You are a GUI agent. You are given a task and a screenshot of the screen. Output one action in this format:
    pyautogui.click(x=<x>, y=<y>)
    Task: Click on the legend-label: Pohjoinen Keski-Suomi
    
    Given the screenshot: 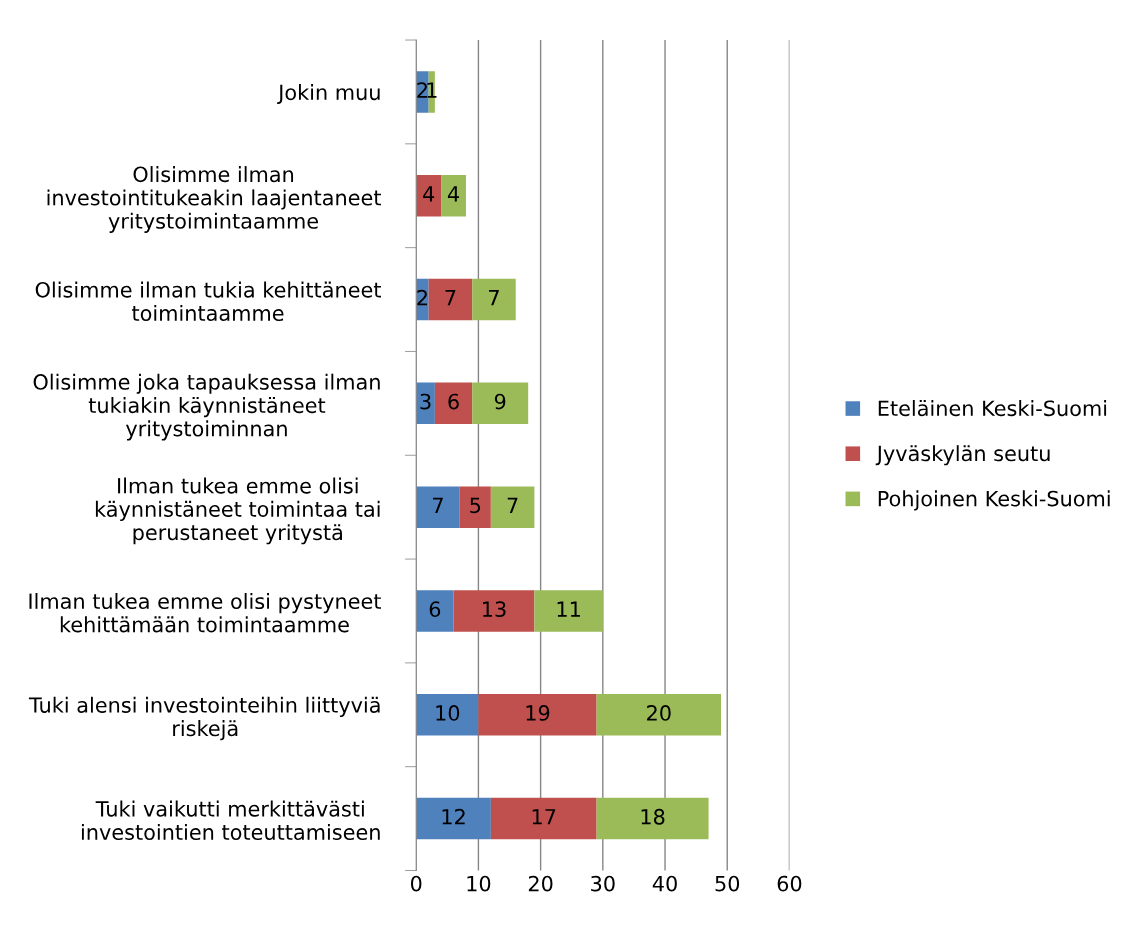 What is the action you would take?
    pyautogui.click(x=994, y=500)
    